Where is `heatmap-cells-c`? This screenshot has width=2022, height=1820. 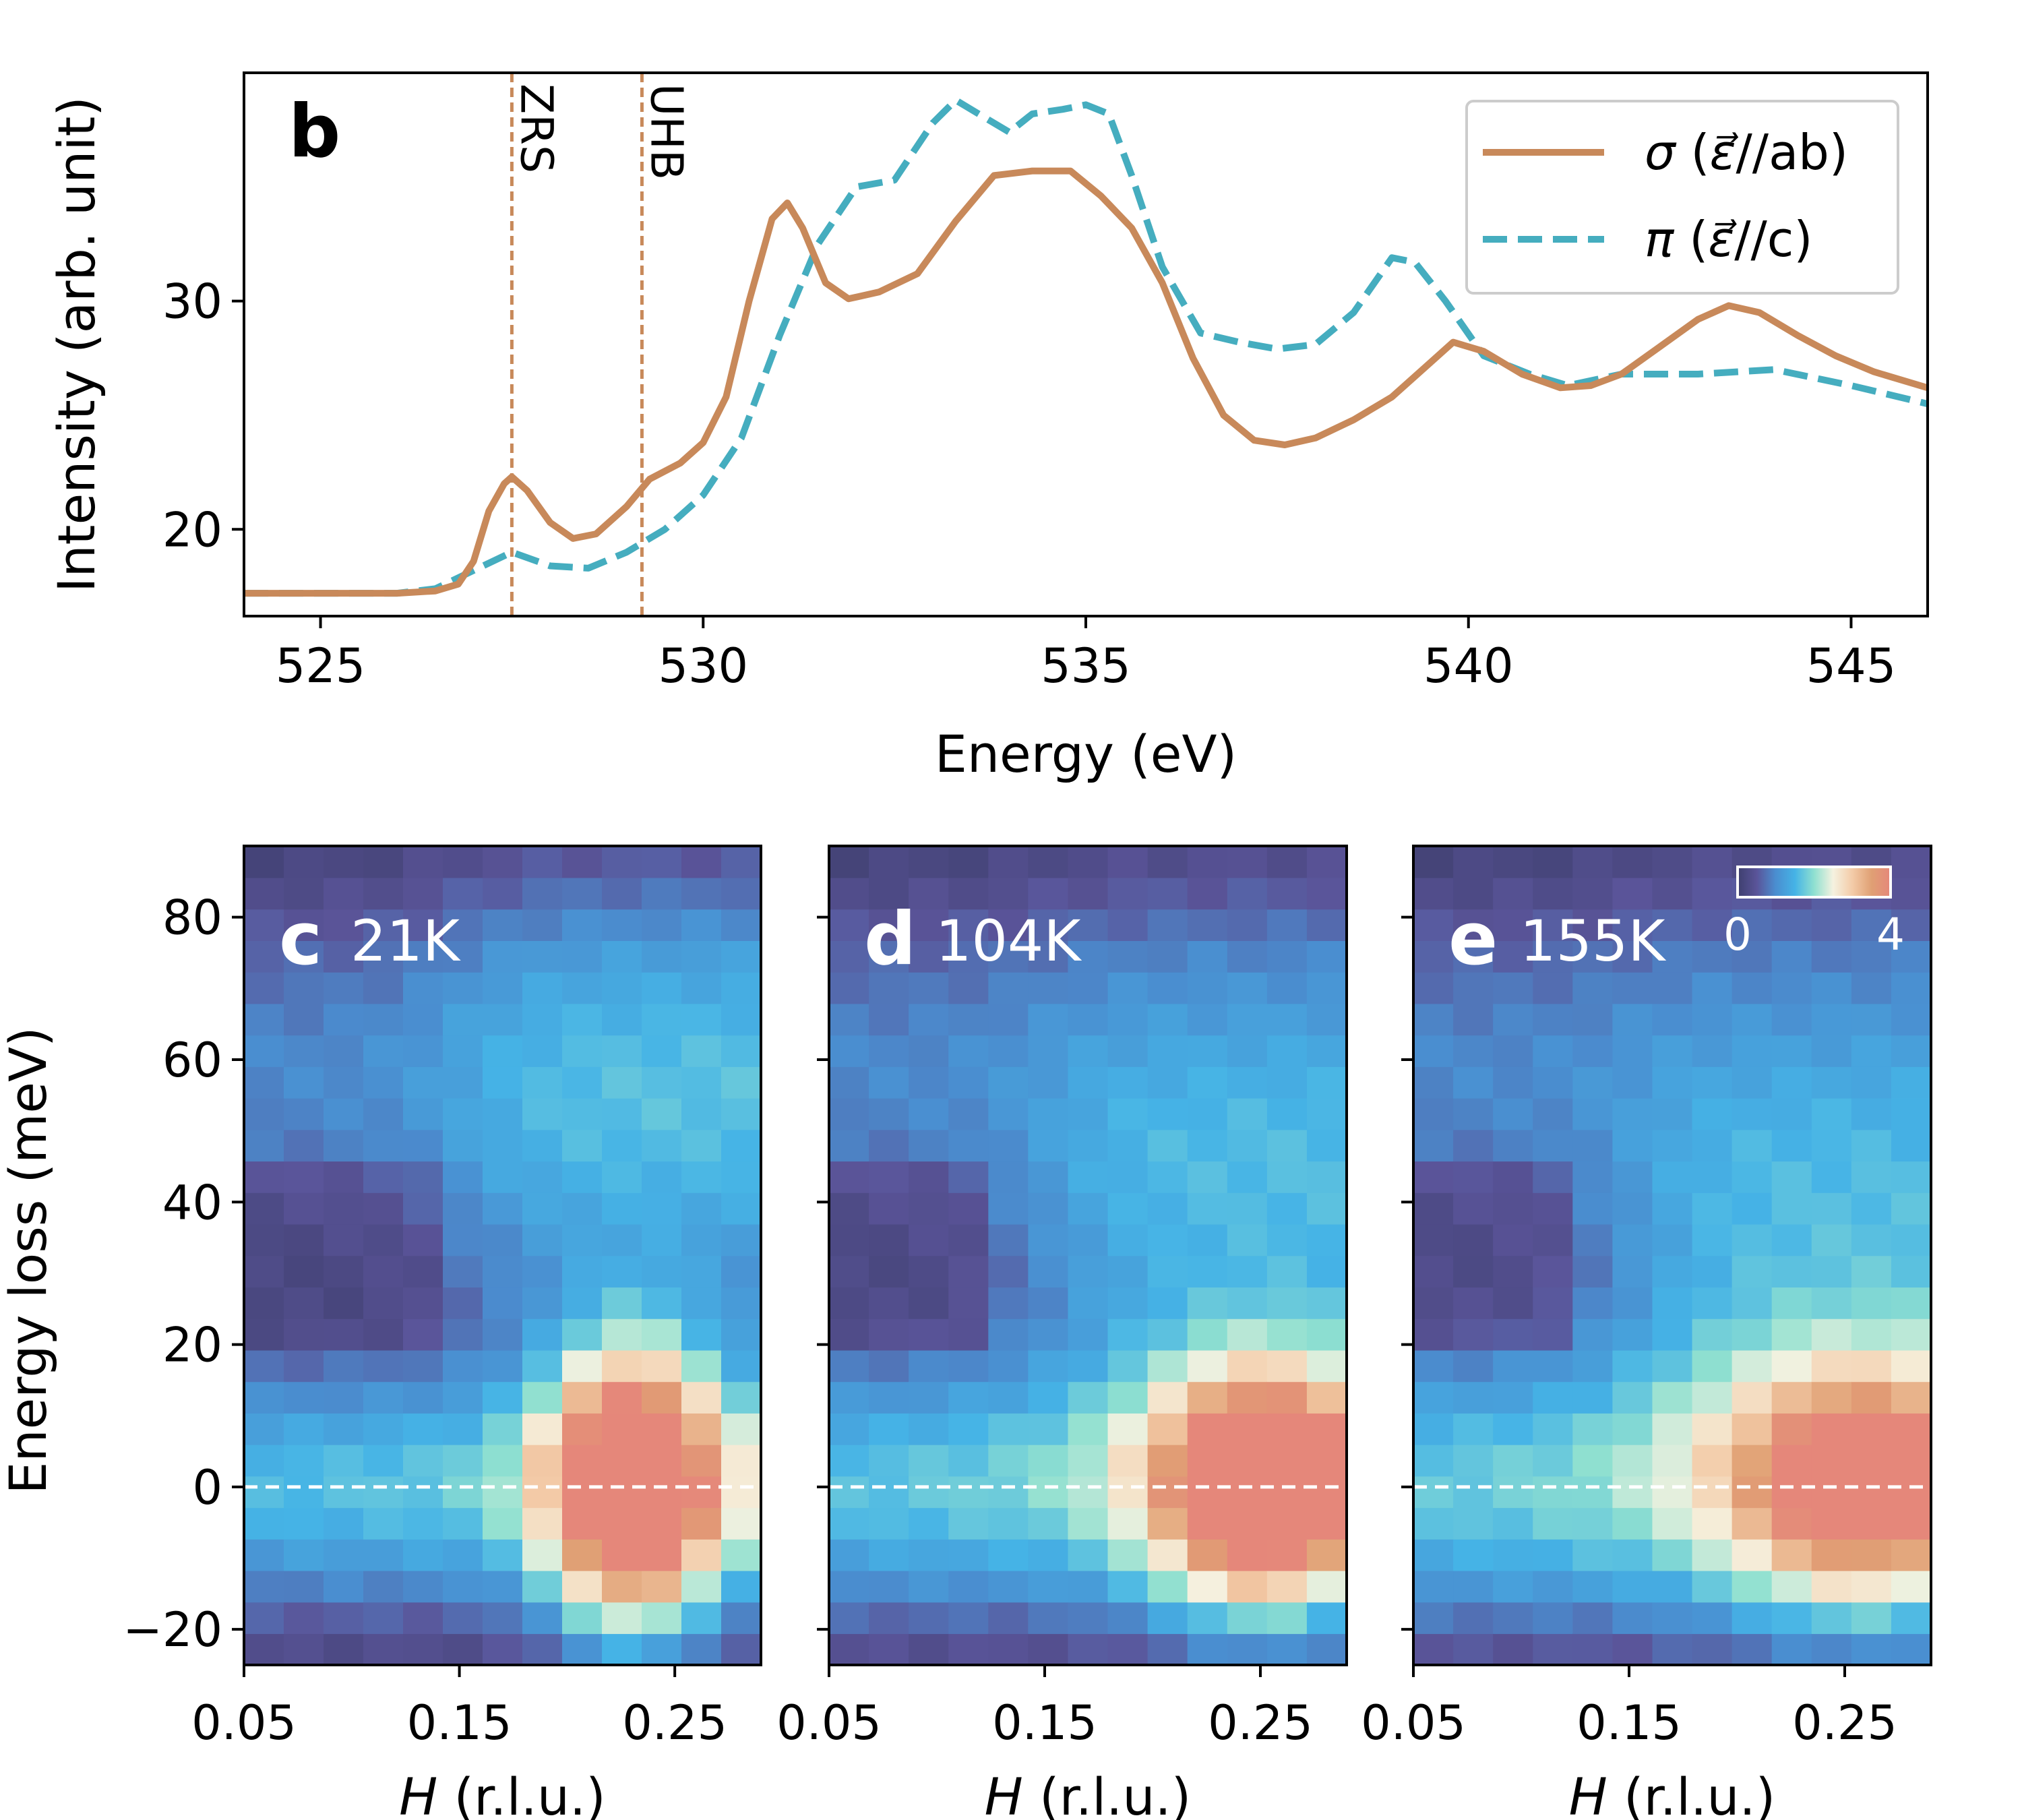
heatmap-cells-c is located at coordinates (503, 1256).